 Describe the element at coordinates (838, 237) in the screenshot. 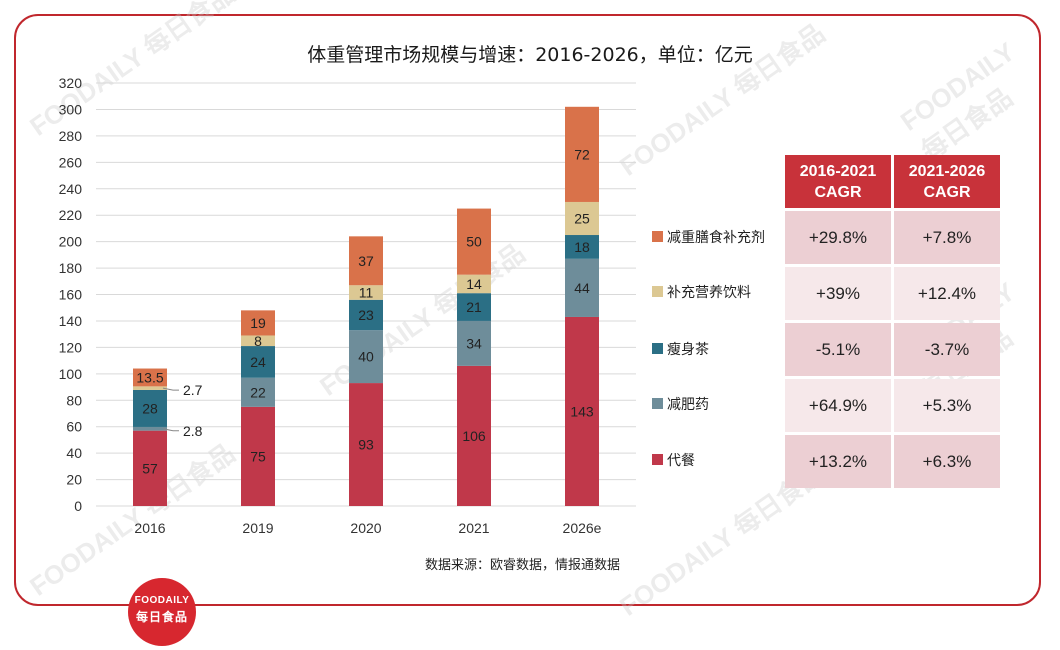

I see `cagr-cell: +29.8%` at that location.